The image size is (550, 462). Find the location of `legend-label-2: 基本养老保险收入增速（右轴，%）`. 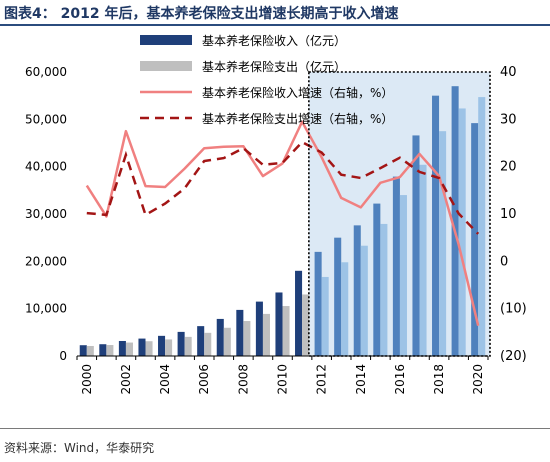

legend-label-2: 基本养老保险收入增速（右轴，%） is located at coordinates (297, 92).